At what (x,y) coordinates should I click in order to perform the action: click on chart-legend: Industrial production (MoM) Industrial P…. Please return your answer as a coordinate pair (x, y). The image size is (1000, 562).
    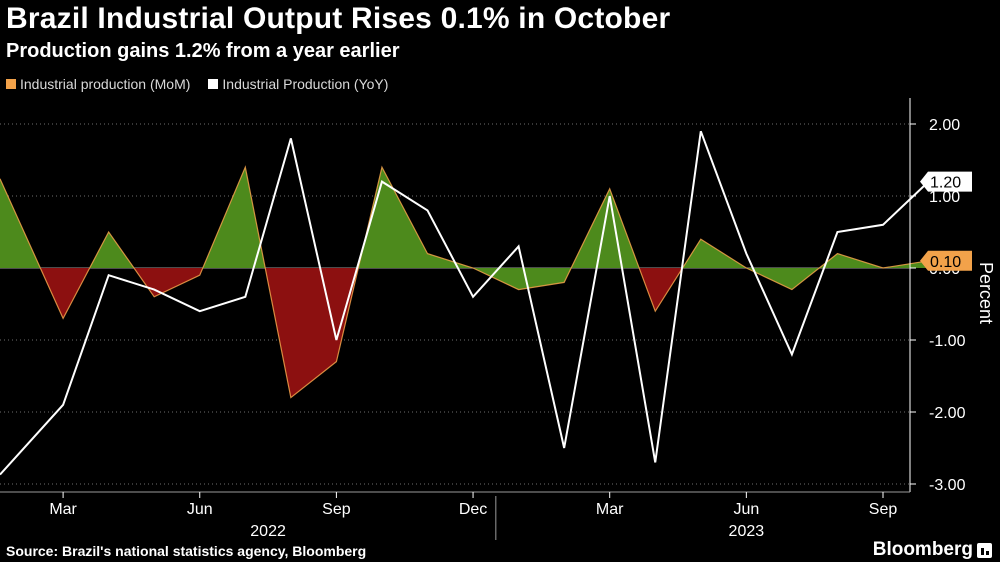
    Looking at the image, I should click on (197, 84).